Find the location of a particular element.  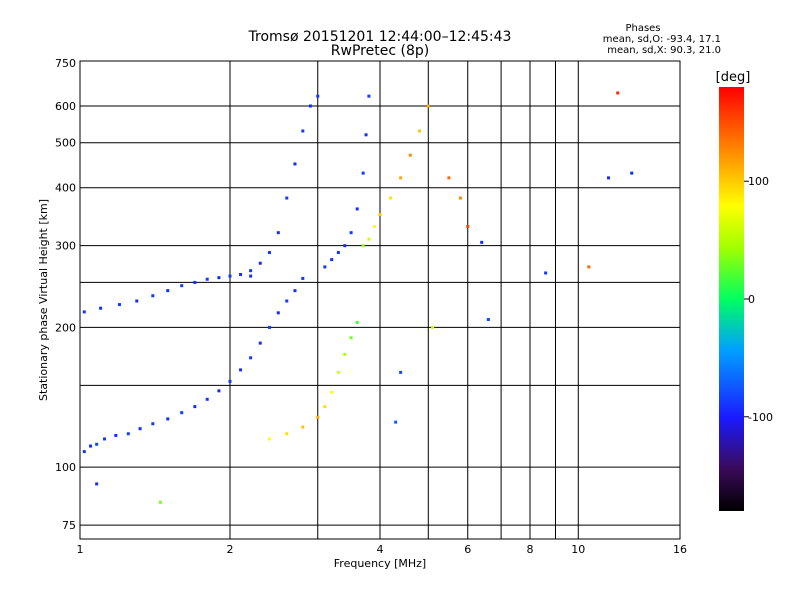

x-tick-label: 1 is located at coordinates (80, 549).